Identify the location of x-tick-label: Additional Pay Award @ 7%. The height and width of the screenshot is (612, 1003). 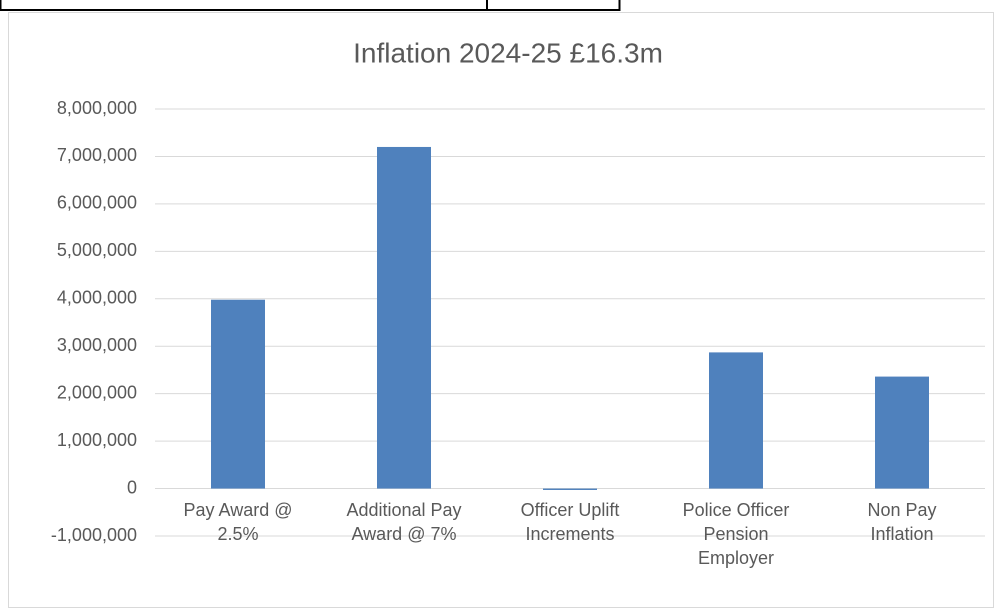
(404, 521).